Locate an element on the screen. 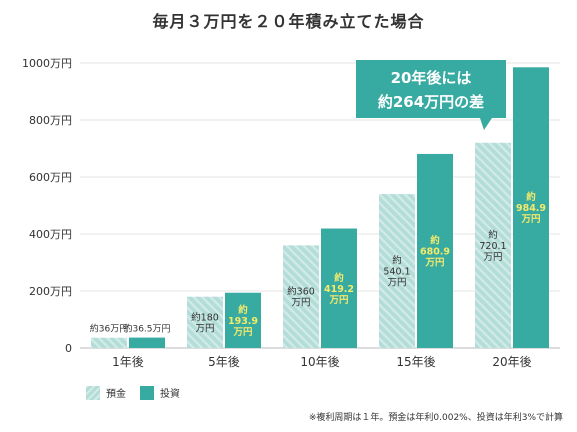 The width and height of the screenshot is (577, 432). x-tick-label: 10年後 is located at coordinates (319, 362).